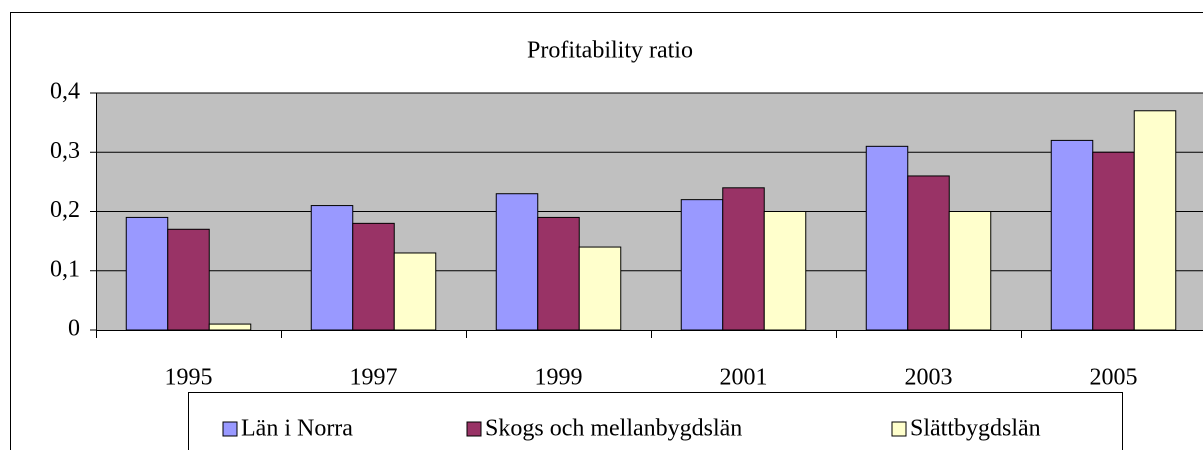 The height and width of the screenshot is (450, 1203). What do you see at coordinates (74, 329) in the screenshot?
I see `y-tick-label: 0` at bounding box center [74, 329].